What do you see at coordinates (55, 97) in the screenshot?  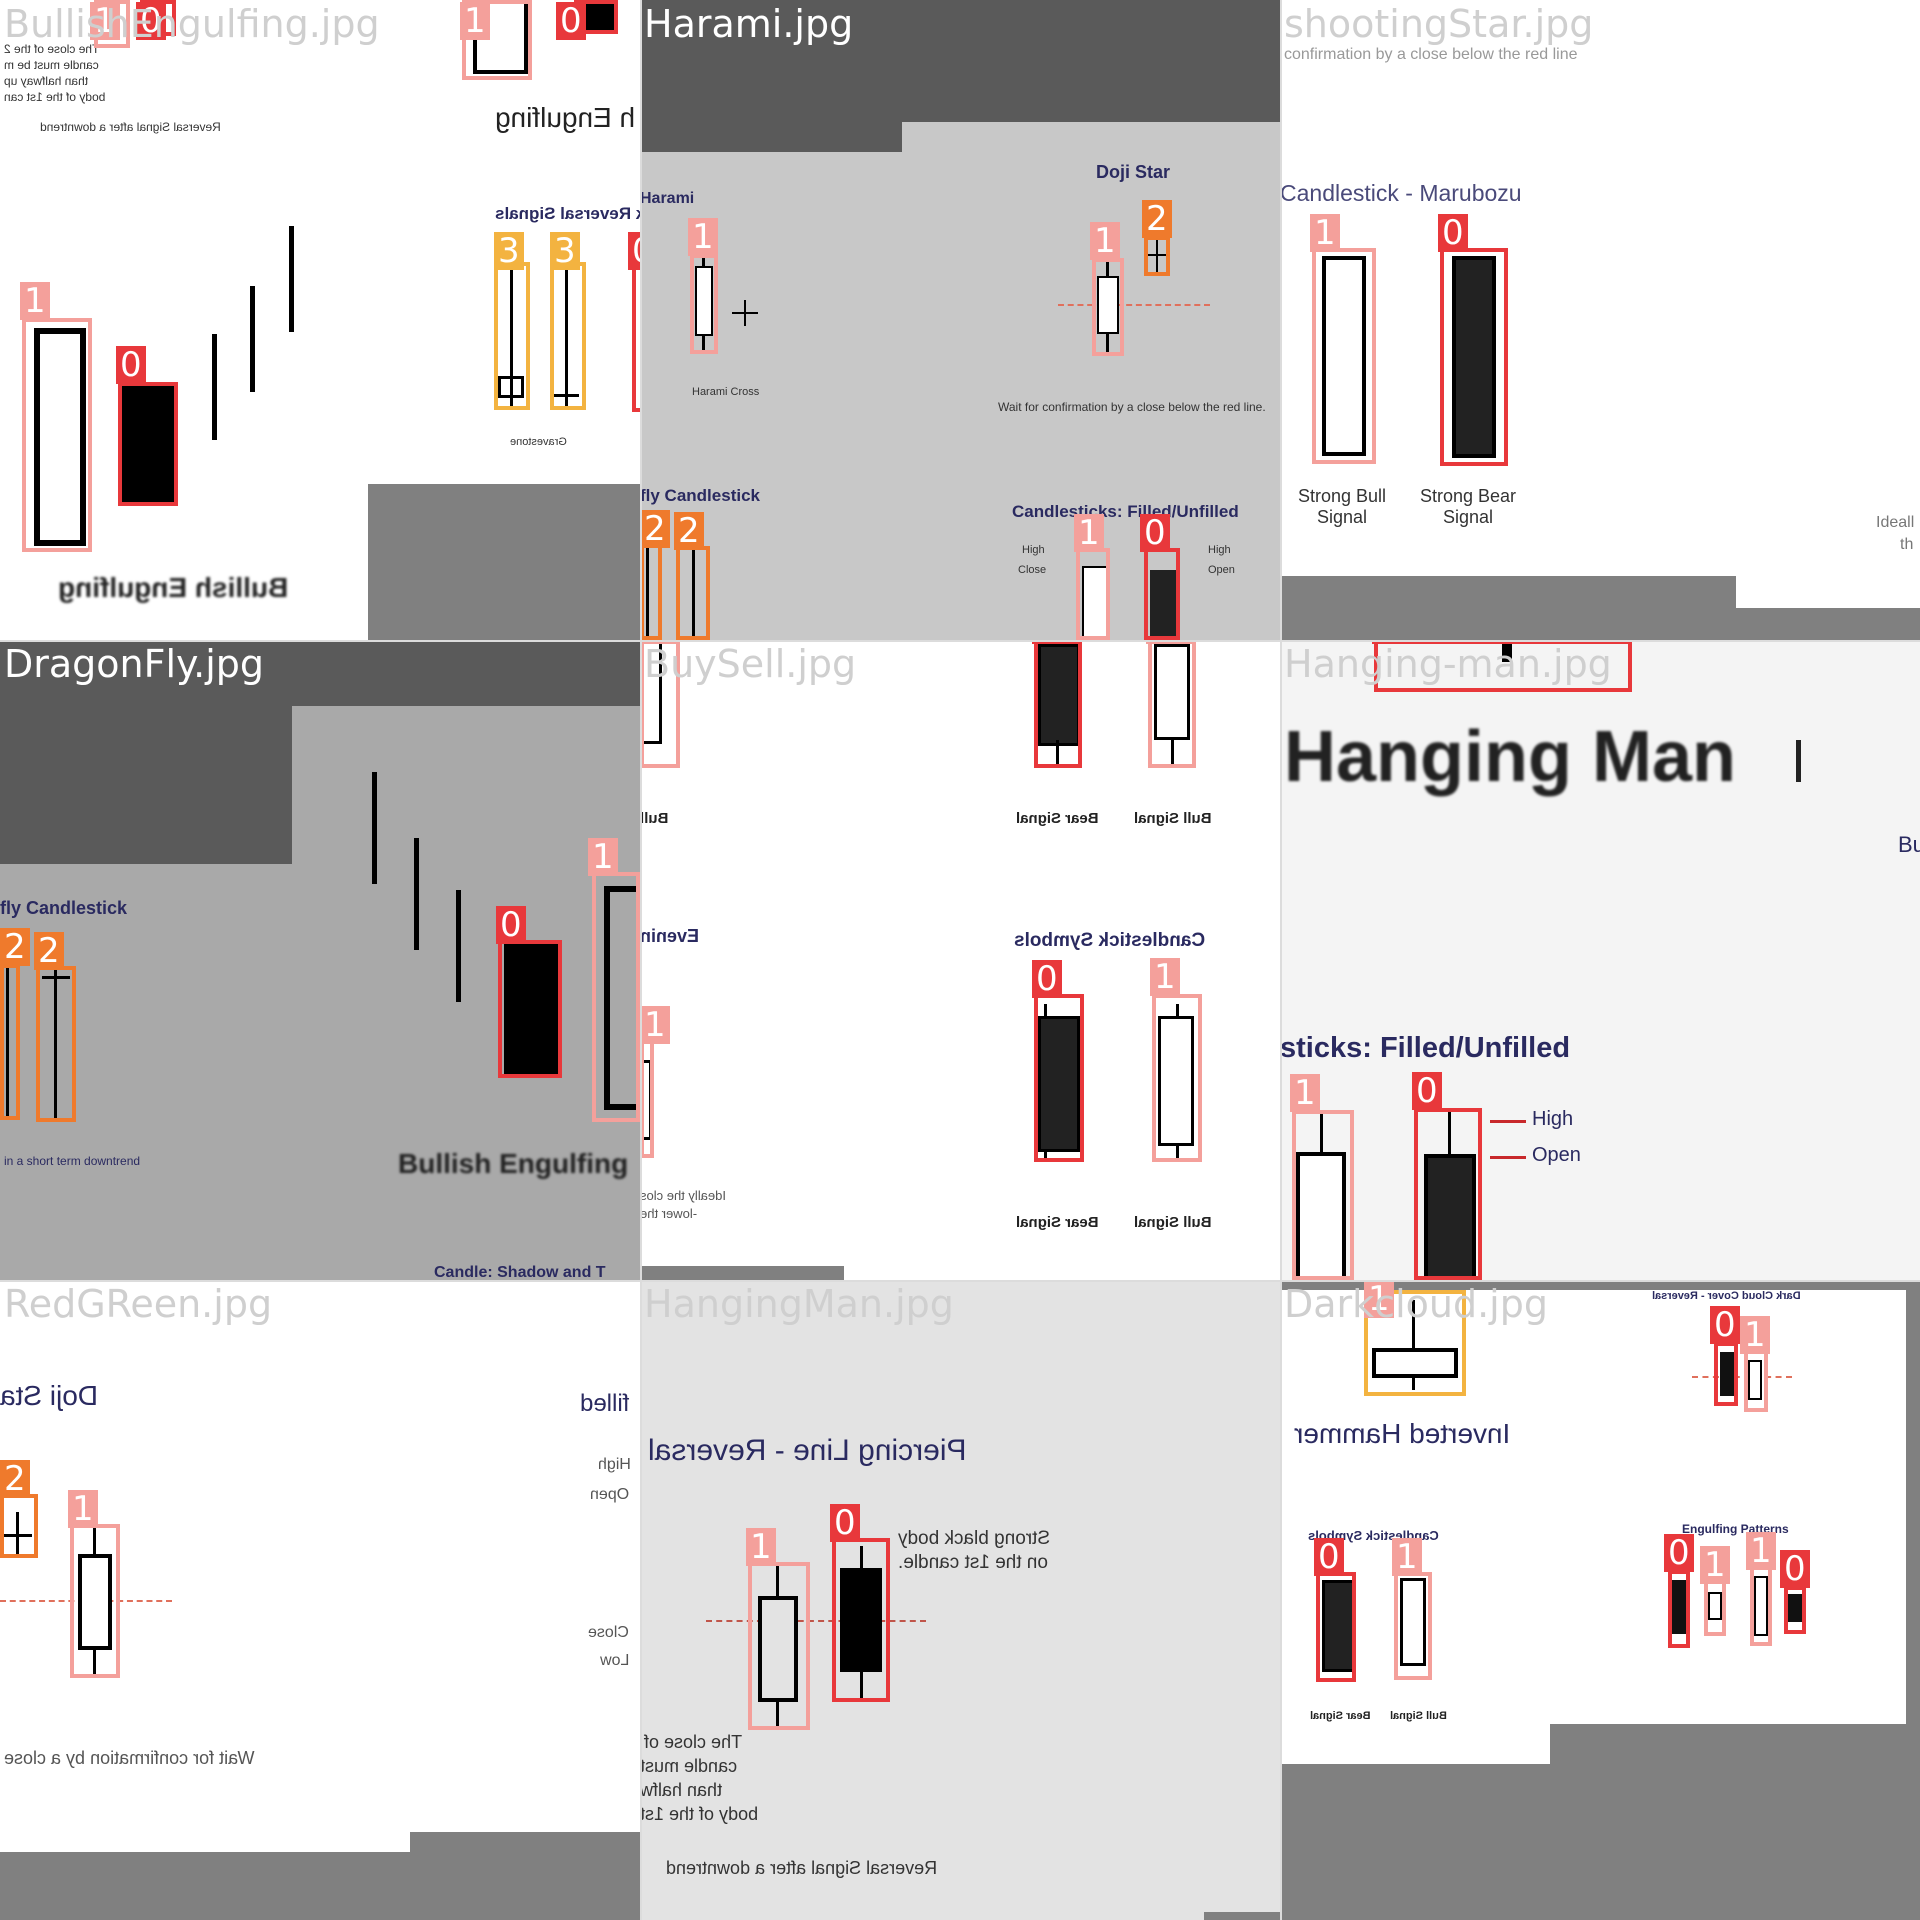 I see `note-line-4: body of the 1st can` at bounding box center [55, 97].